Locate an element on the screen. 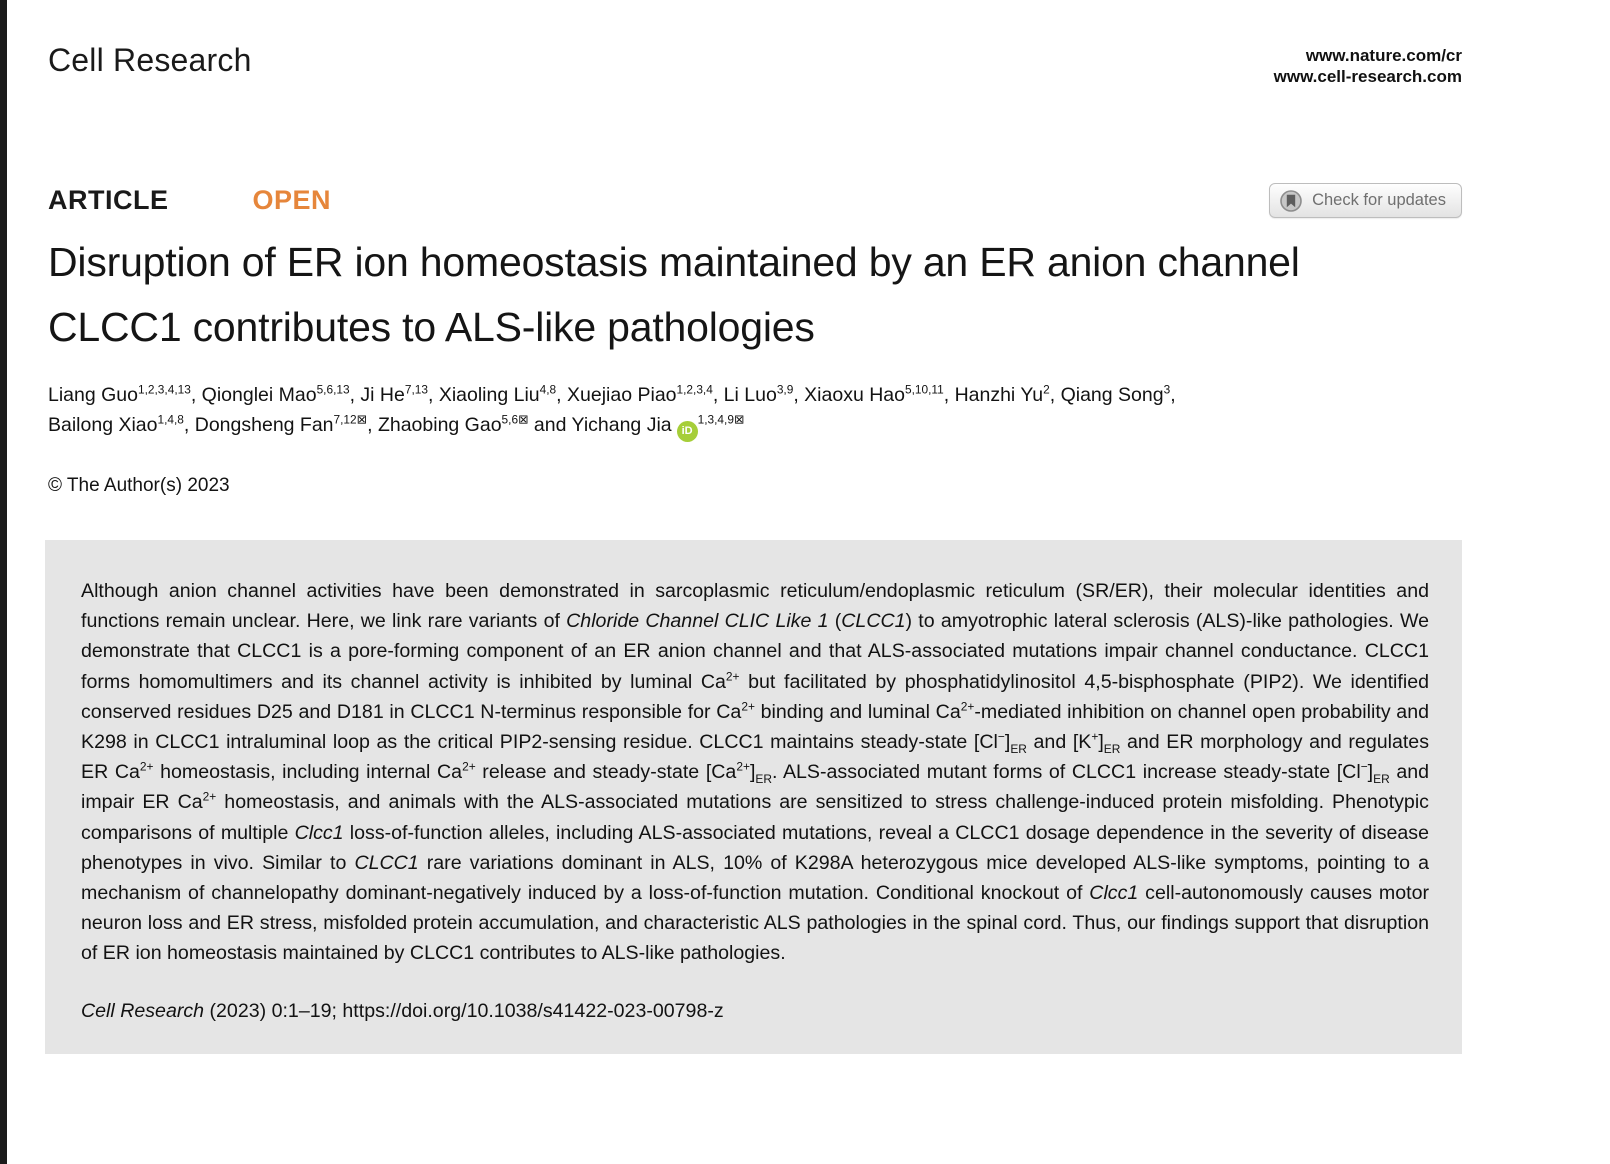  page-edge-strip is located at coordinates (3, 582).